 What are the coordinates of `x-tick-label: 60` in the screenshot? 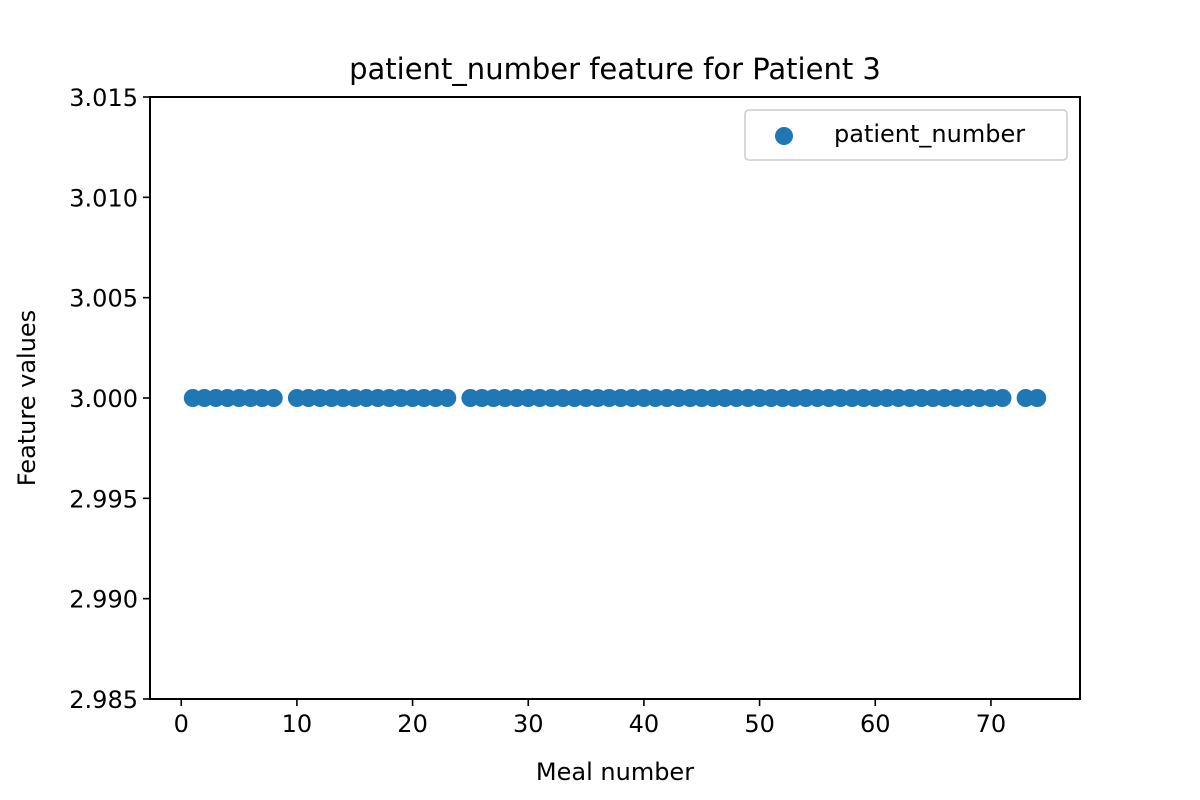 It's located at (875, 724).